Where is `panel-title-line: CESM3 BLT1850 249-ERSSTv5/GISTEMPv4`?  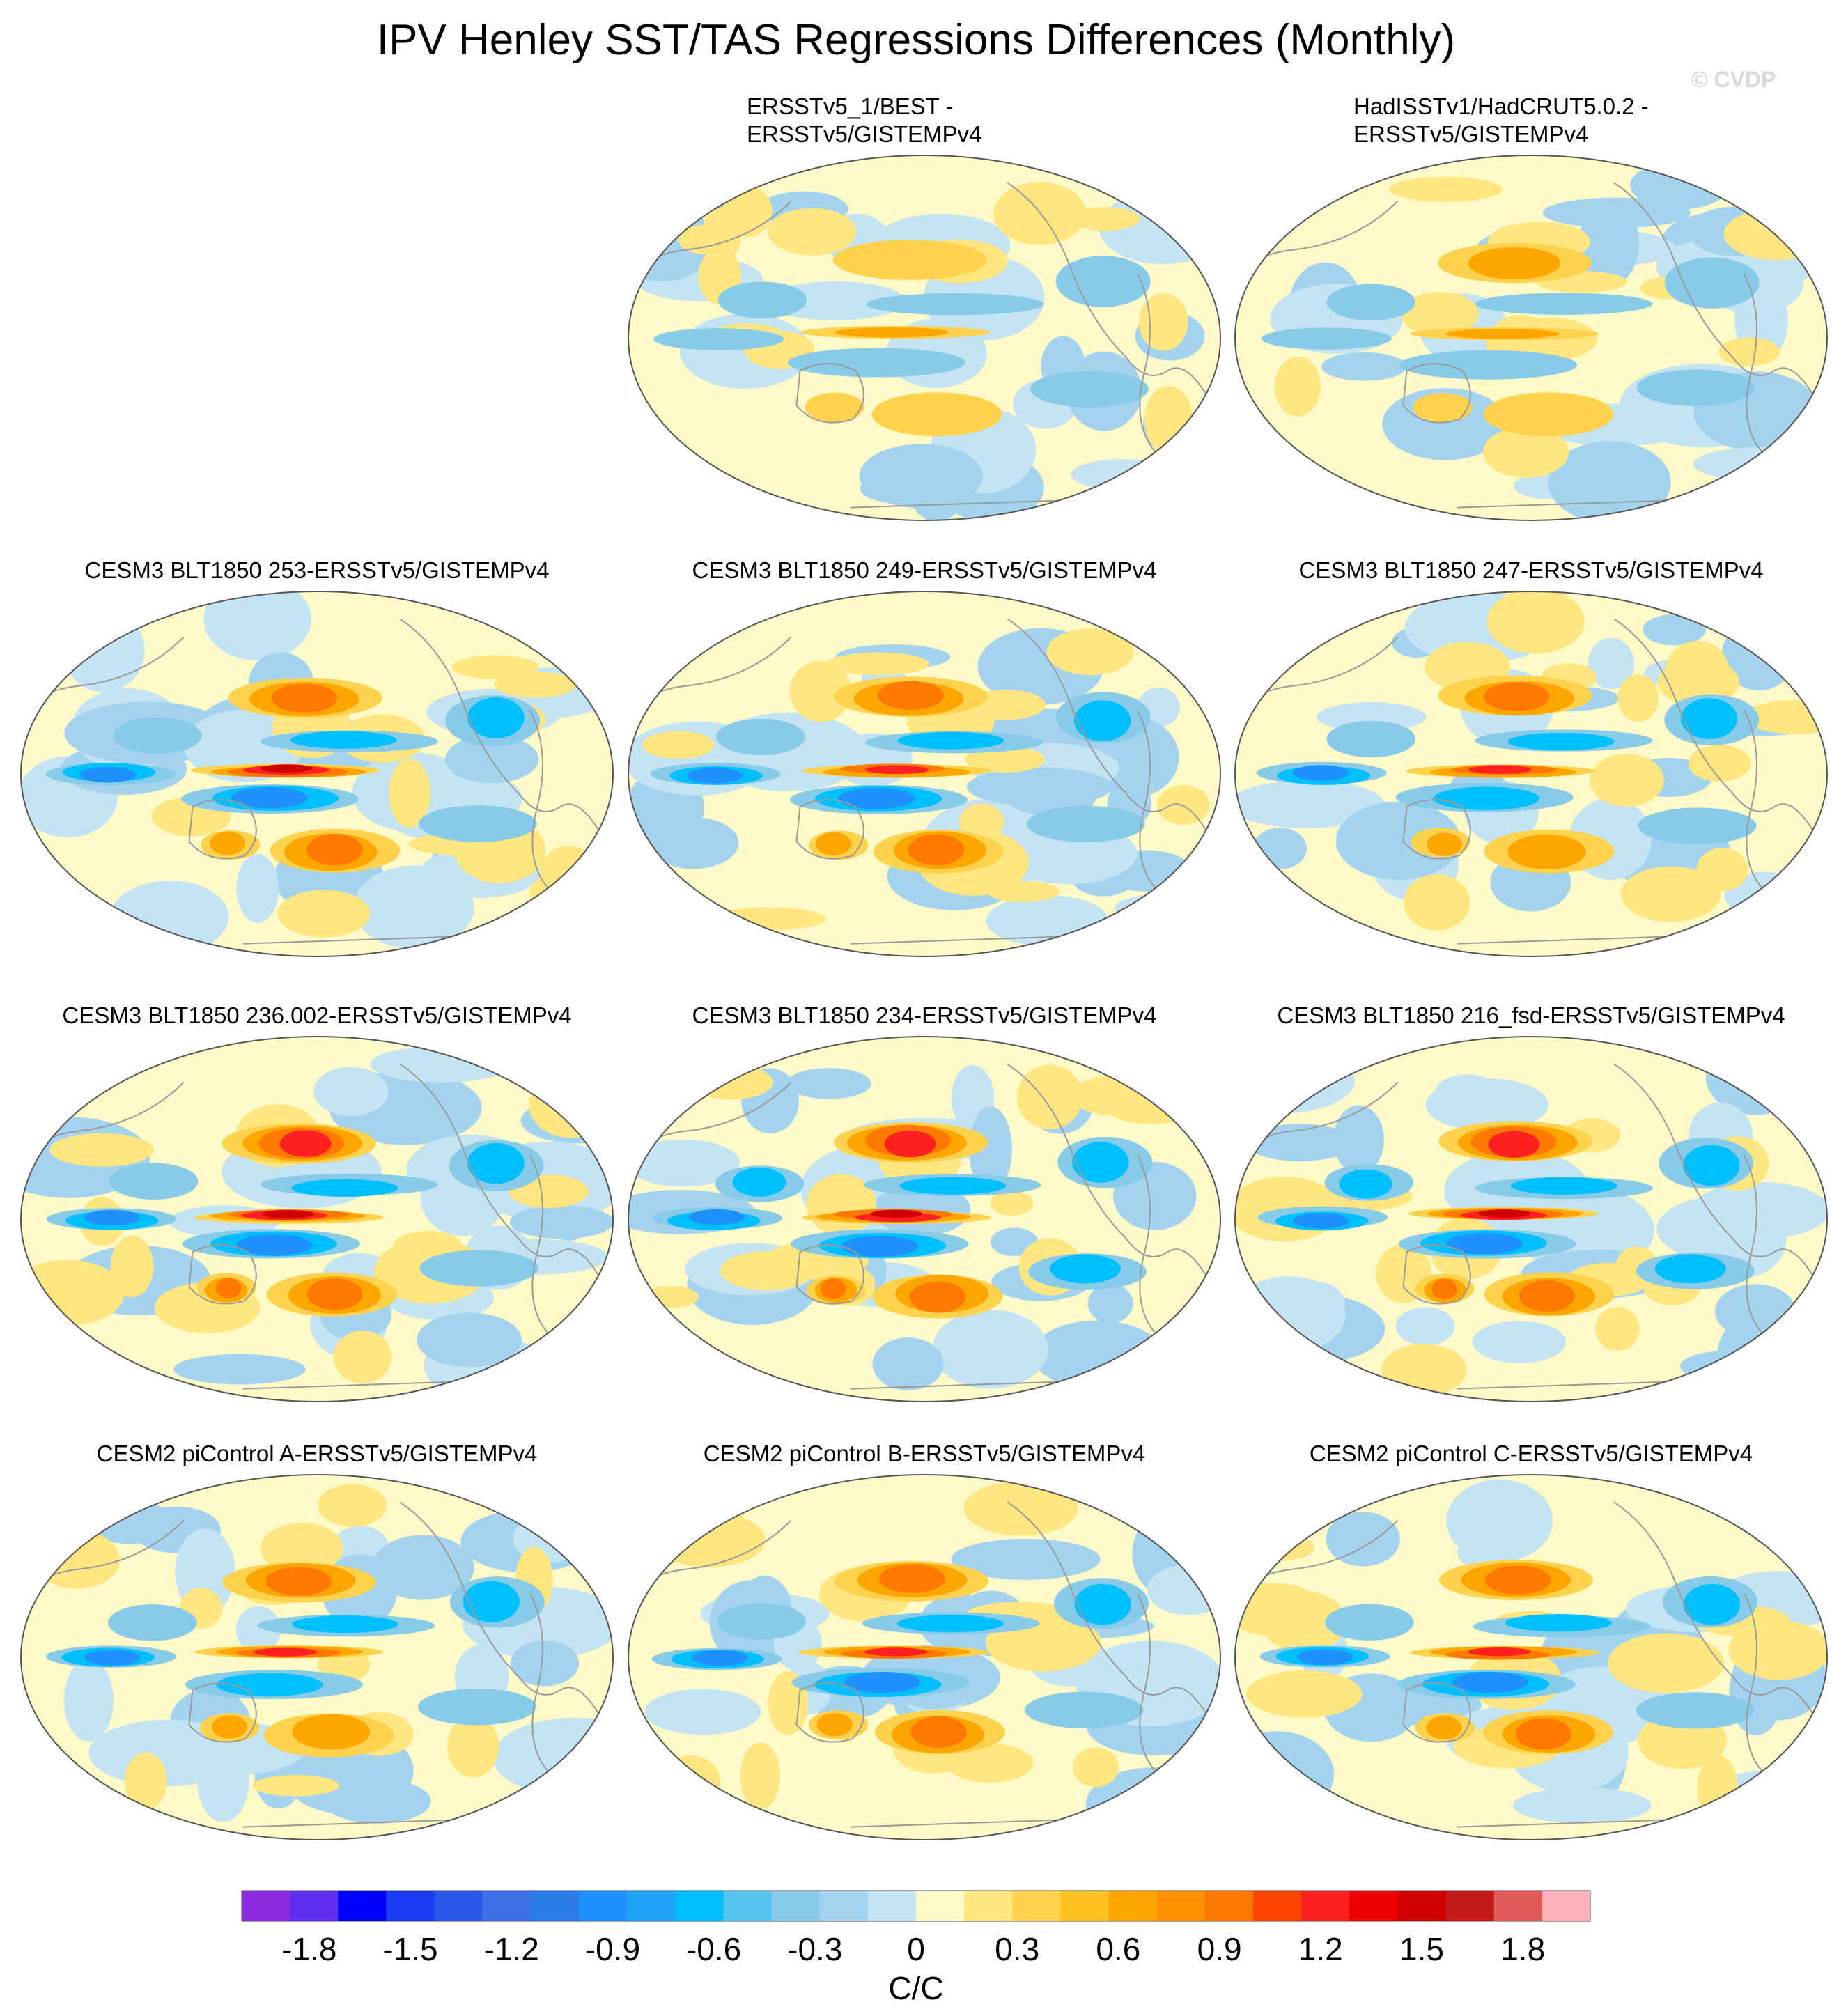 panel-title-line: CESM3 BLT1850 249-ERSSTv5/GISTEMPv4 is located at coordinates (924, 570).